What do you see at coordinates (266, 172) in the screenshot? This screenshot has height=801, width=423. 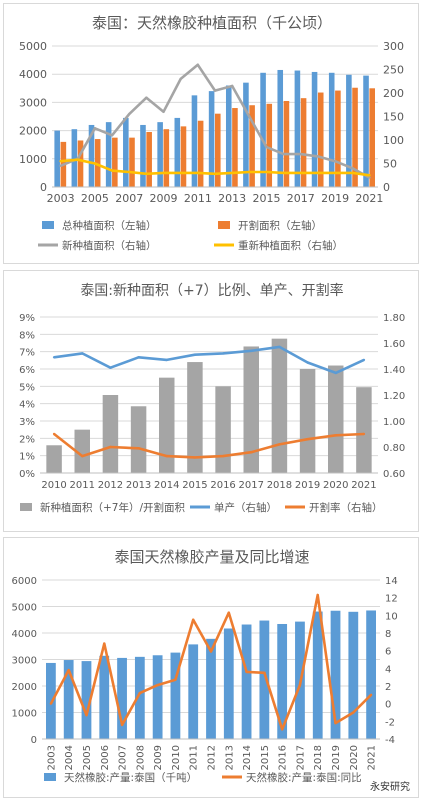 I see `line-point-3-2015` at bounding box center [266, 172].